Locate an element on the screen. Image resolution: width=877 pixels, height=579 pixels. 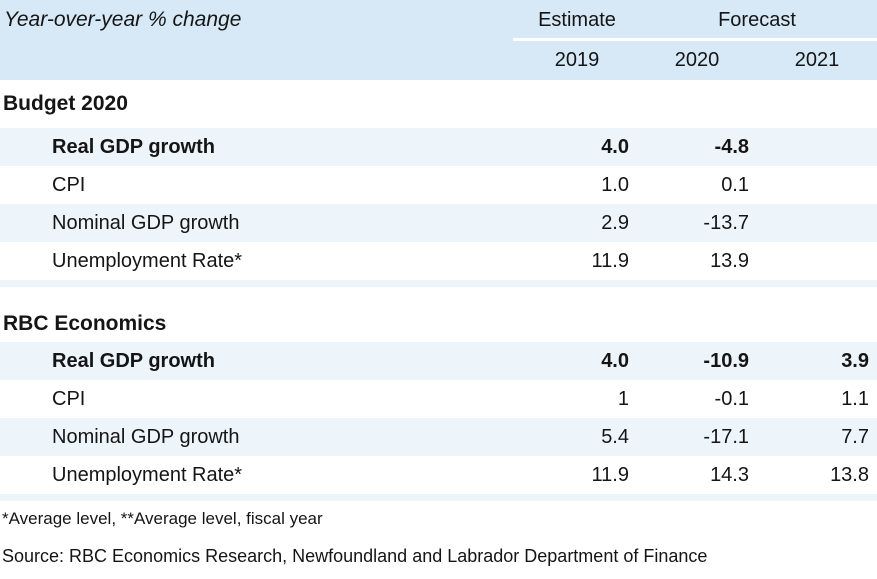
table-row: Real GDP growth 4.0 -4.8 is located at coordinates (438, 147).